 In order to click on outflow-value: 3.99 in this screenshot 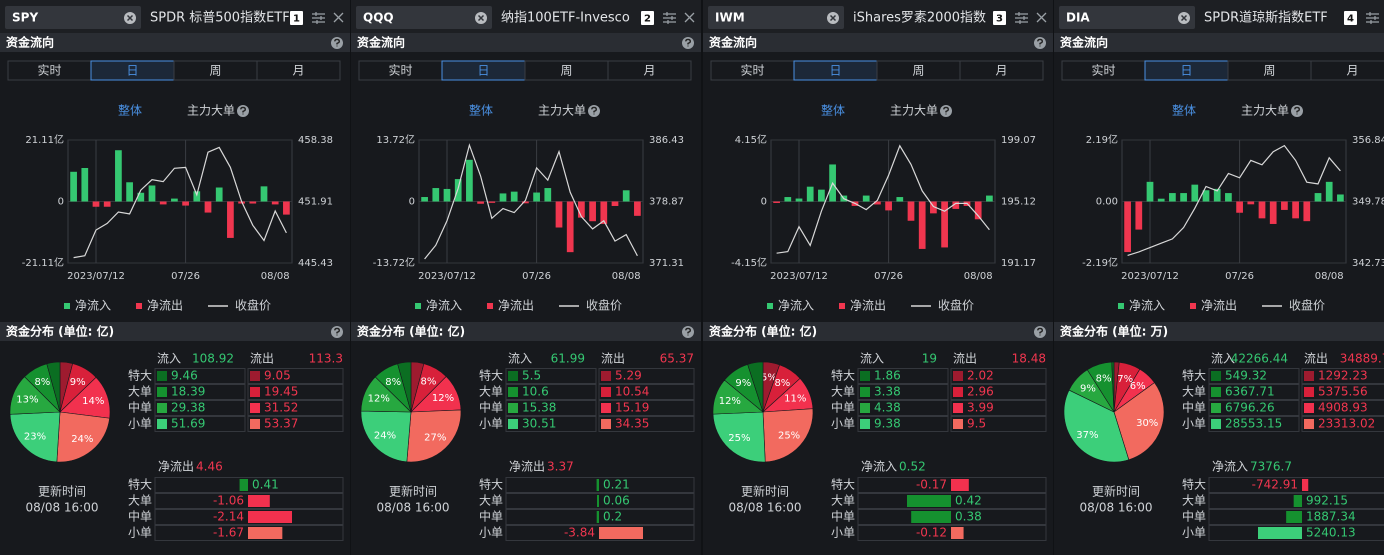, I will do `click(980, 408)`.